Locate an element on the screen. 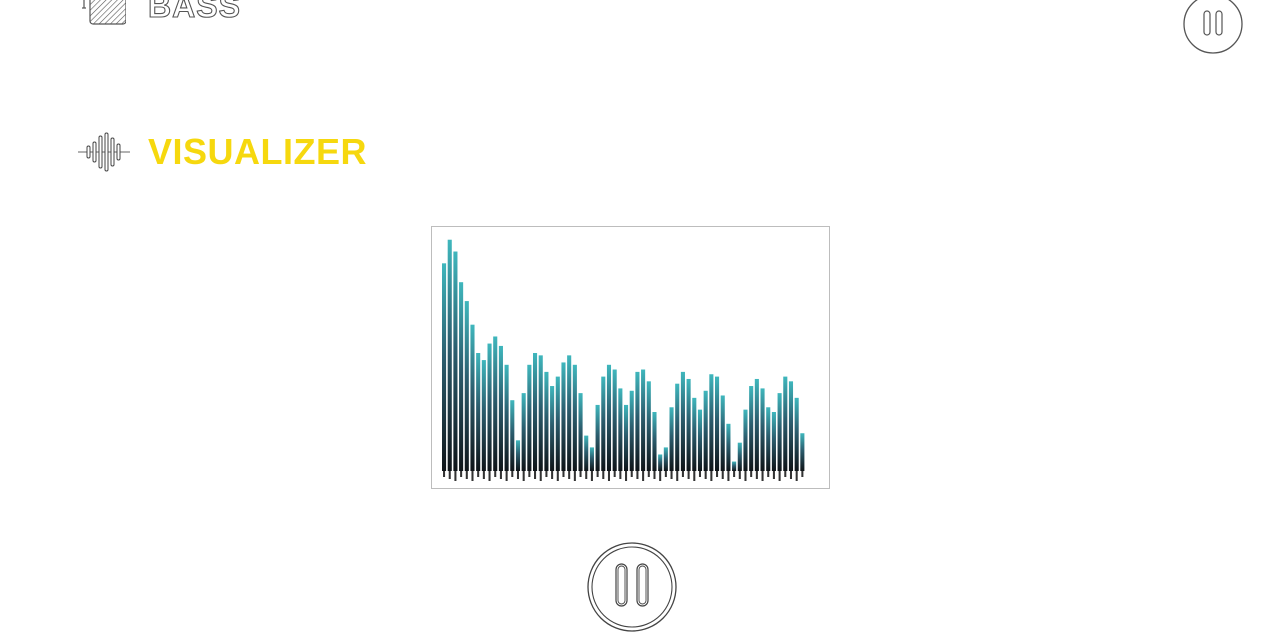 The height and width of the screenshot is (644, 1264). equalizer-box-icon is located at coordinates (103, 13).